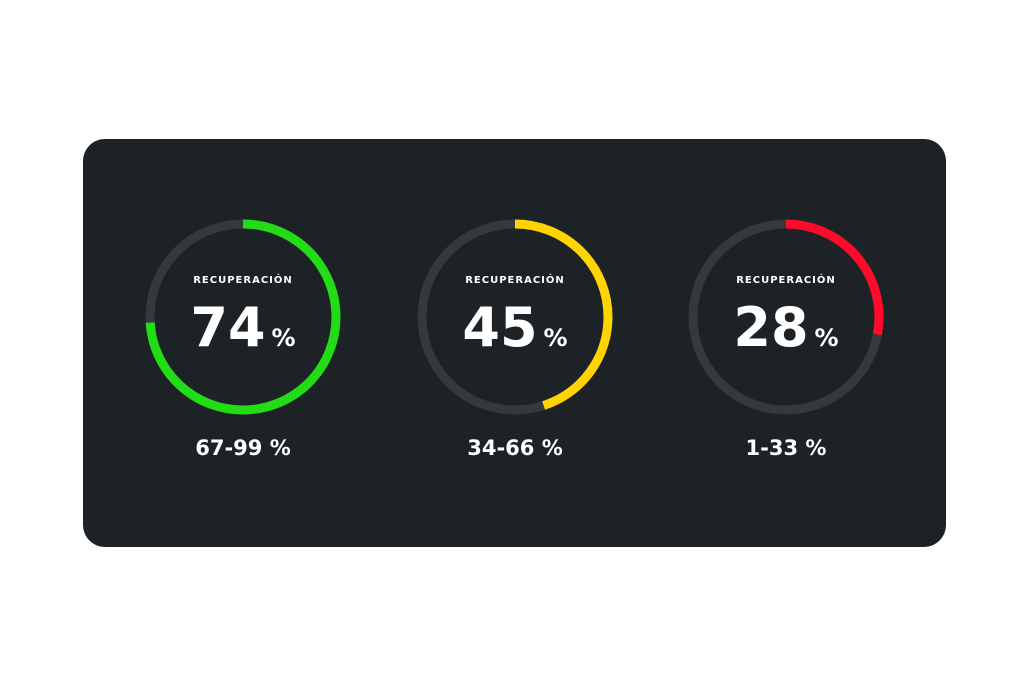 The width and height of the screenshot is (1030, 685). What do you see at coordinates (786, 448) in the screenshot?
I see `gauge-range: 1-33 %` at bounding box center [786, 448].